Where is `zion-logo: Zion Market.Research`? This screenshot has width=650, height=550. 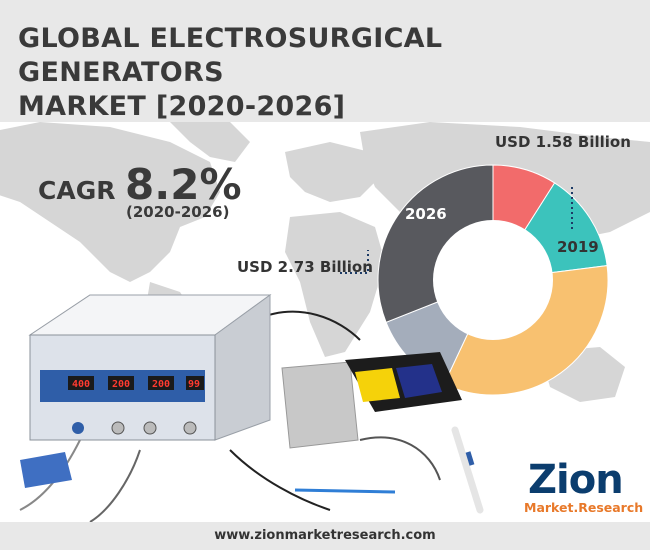 zion-logo: Zion Market.Research is located at coordinates (583, 488).